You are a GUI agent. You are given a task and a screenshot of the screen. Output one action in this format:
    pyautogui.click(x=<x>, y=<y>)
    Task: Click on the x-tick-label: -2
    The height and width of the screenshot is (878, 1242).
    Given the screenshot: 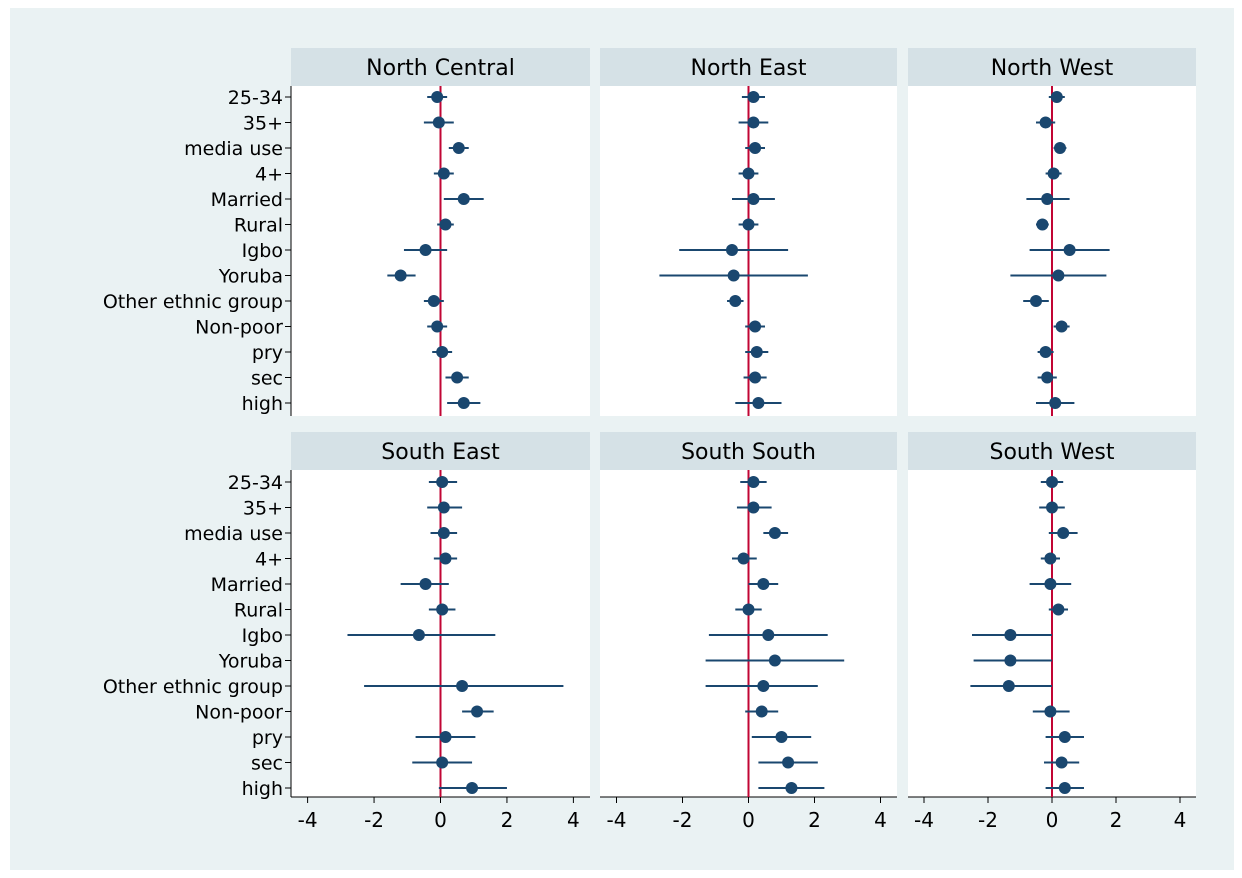 What is the action you would take?
    pyautogui.click(x=683, y=820)
    